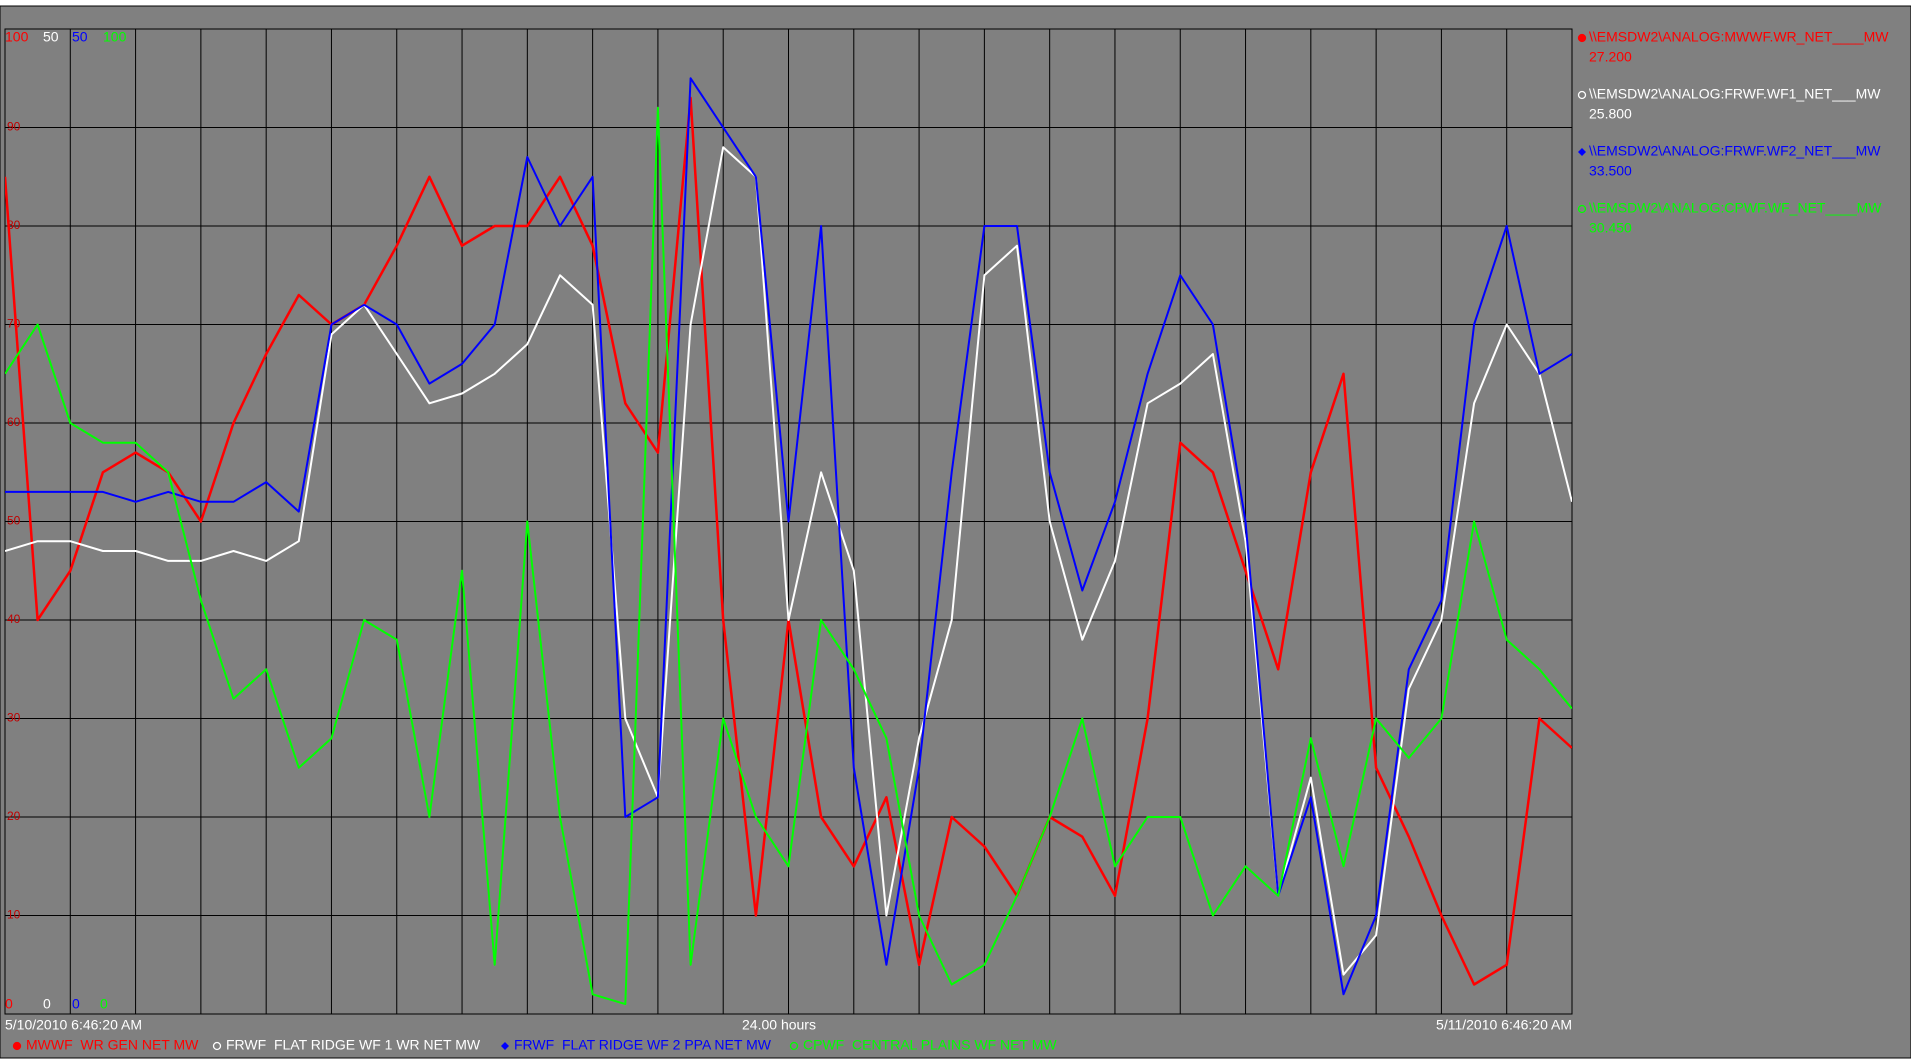 Image resolution: width=1911 pixels, height=1060 pixels. What do you see at coordinates (930, 1045) in the screenshot?
I see `legend-label: CPWF CENTRAL PLAINS WF NET MW` at bounding box center [930, 1045].